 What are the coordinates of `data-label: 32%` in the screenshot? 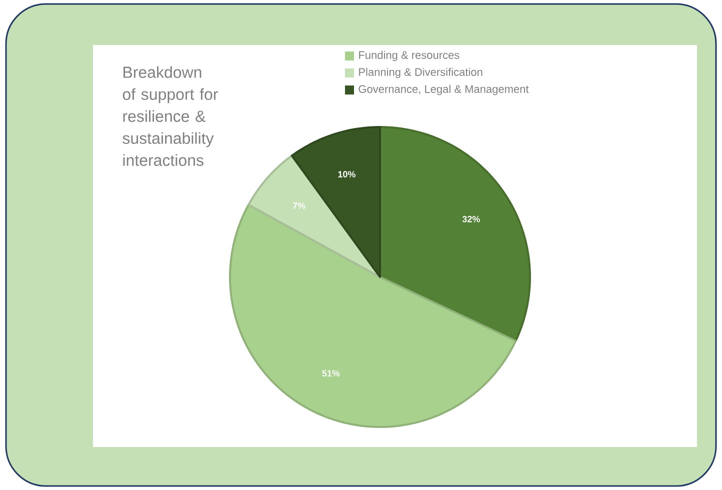 It's located at (471, 219).